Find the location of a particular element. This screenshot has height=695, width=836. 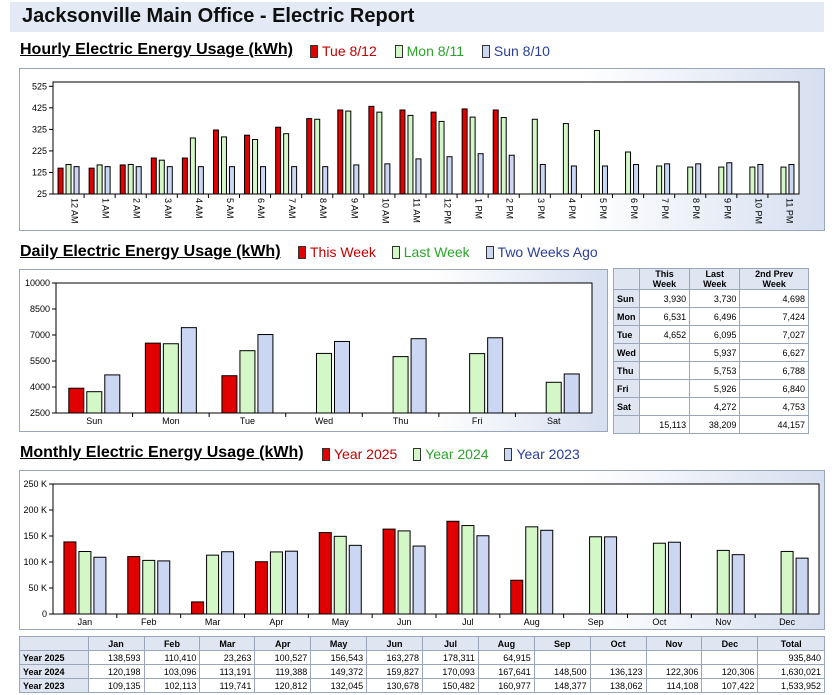

column-header: Dec is located at coordinates (730, 643).